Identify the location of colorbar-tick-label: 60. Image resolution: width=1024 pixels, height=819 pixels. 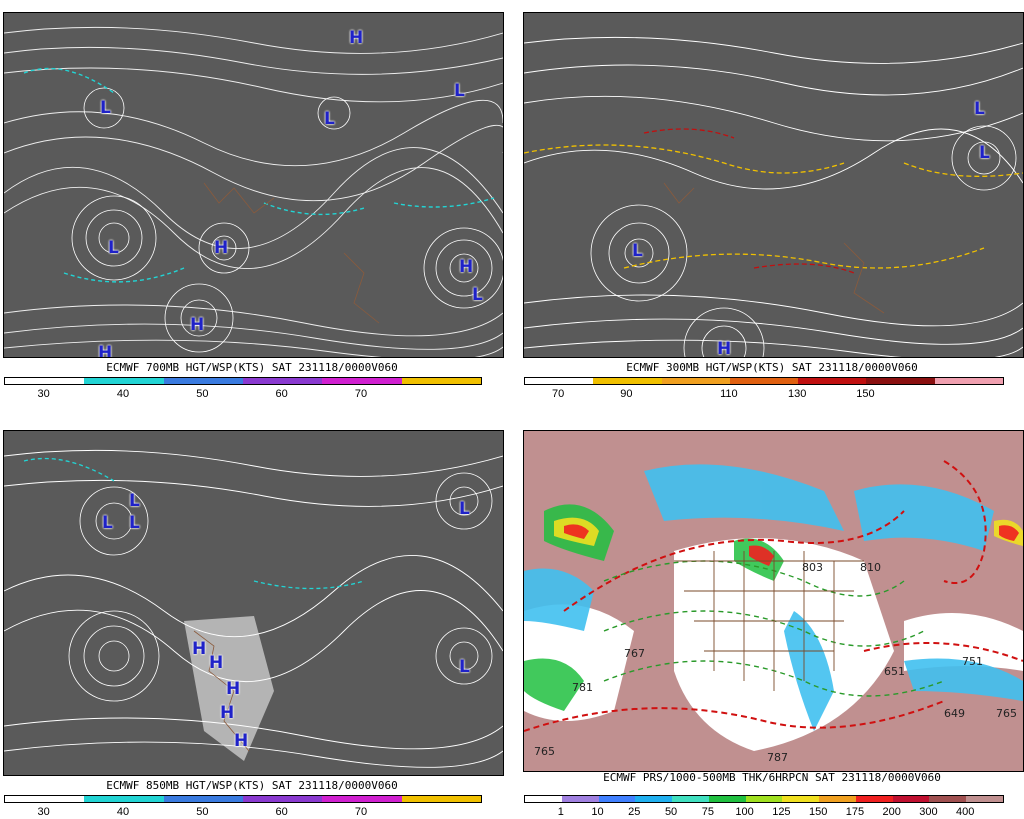
(281, 394).